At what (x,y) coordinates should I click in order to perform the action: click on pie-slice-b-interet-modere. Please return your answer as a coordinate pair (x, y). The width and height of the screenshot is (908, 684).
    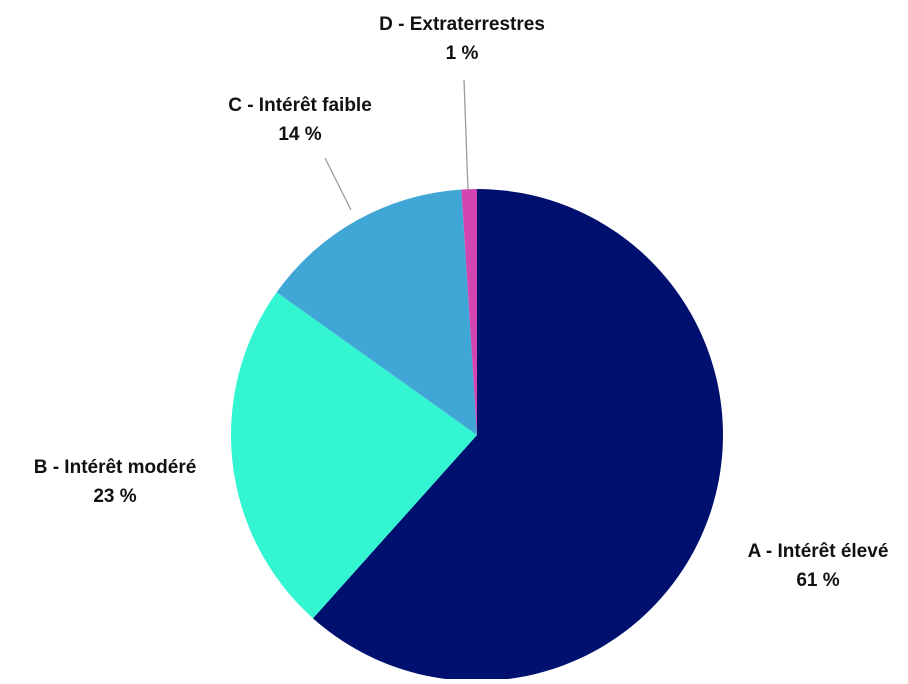
    Looking at the image, I should click on (353, 455).